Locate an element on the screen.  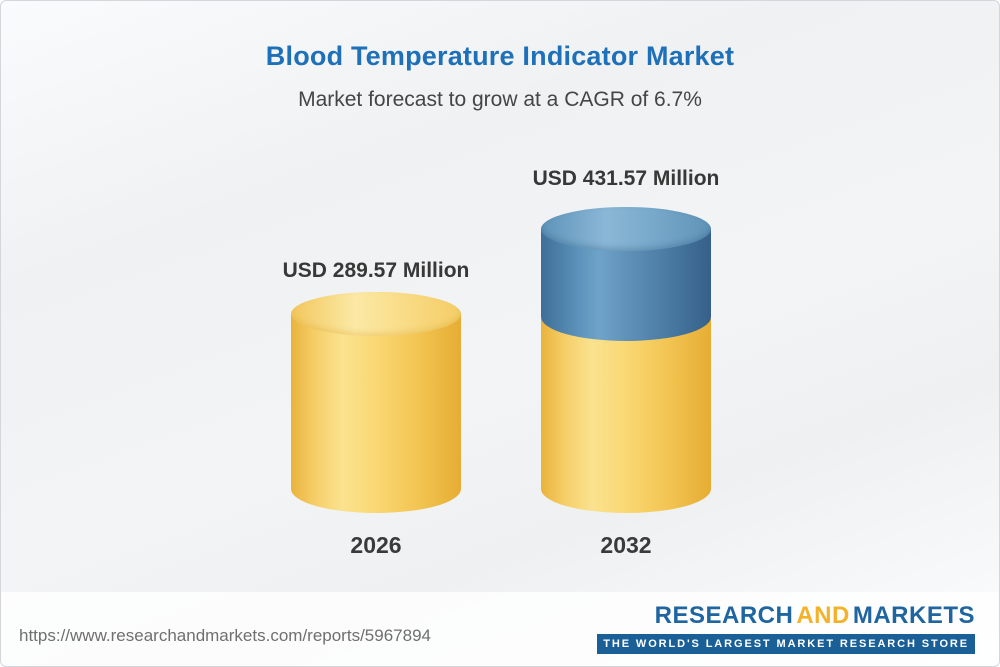
axis-label-2026: 2026 is located at coordinates (376, 545).